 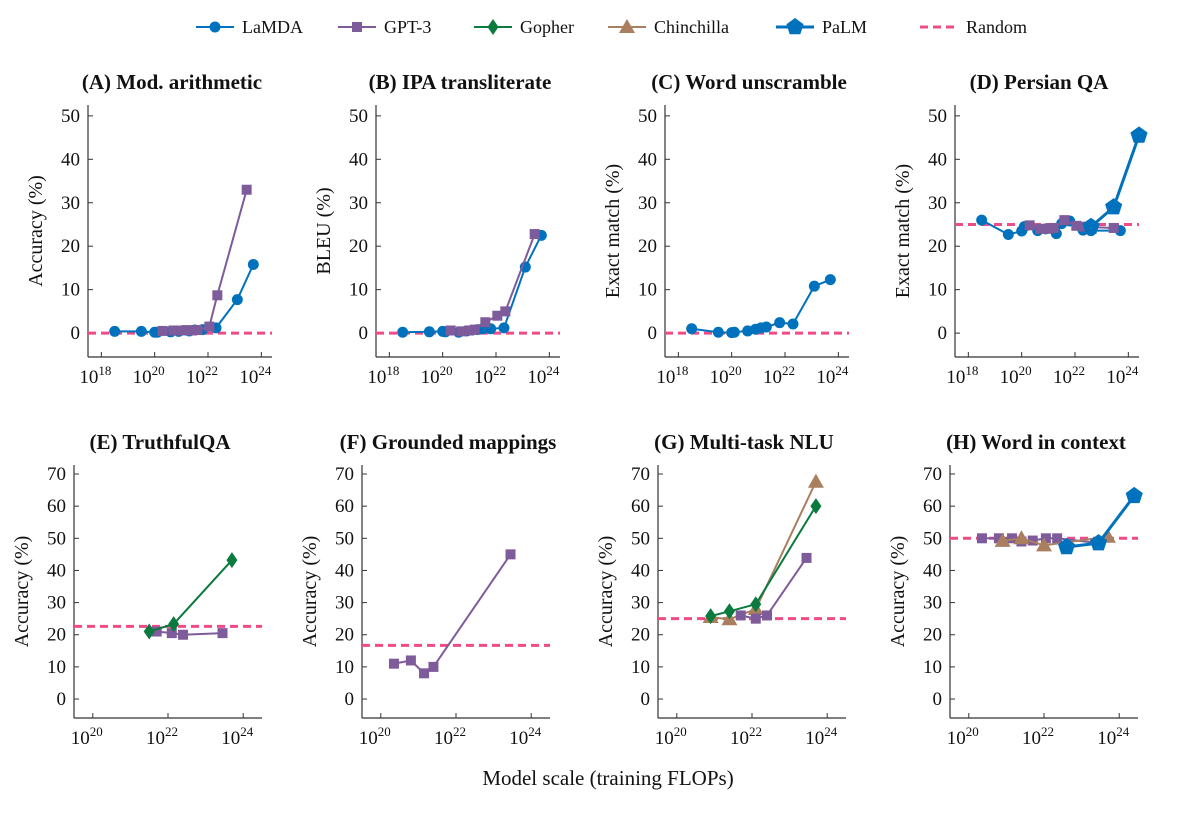 What do you see at coordinates (357, 27) in the screenshot?
I see `legend-marker-square` at bounding box center [357, 27].